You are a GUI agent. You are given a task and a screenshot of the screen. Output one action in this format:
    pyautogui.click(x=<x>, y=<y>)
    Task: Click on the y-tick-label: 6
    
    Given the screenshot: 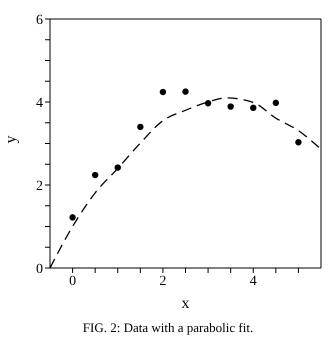 What is the action you would take?
    pyautogui.click(x=39, y=20)
    